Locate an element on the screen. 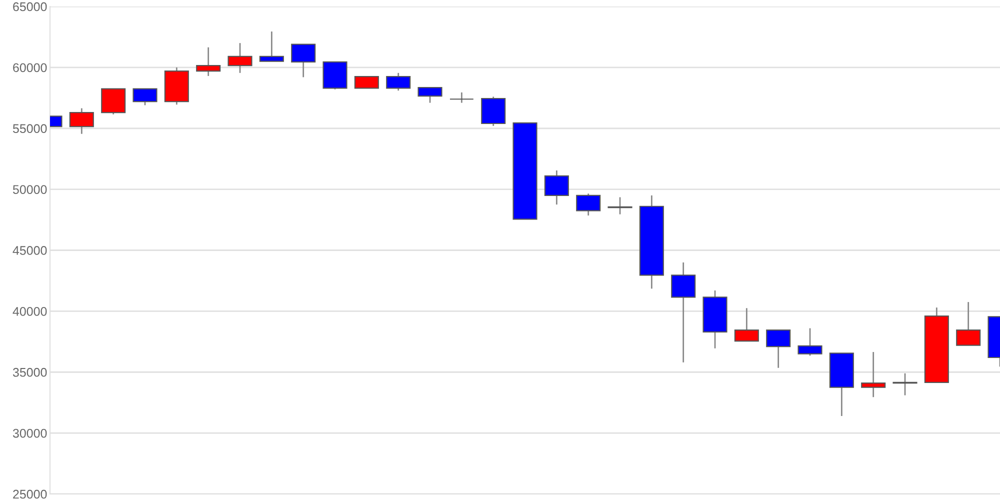  y-tick-label: 45000 is located at coordinates (29, 250).